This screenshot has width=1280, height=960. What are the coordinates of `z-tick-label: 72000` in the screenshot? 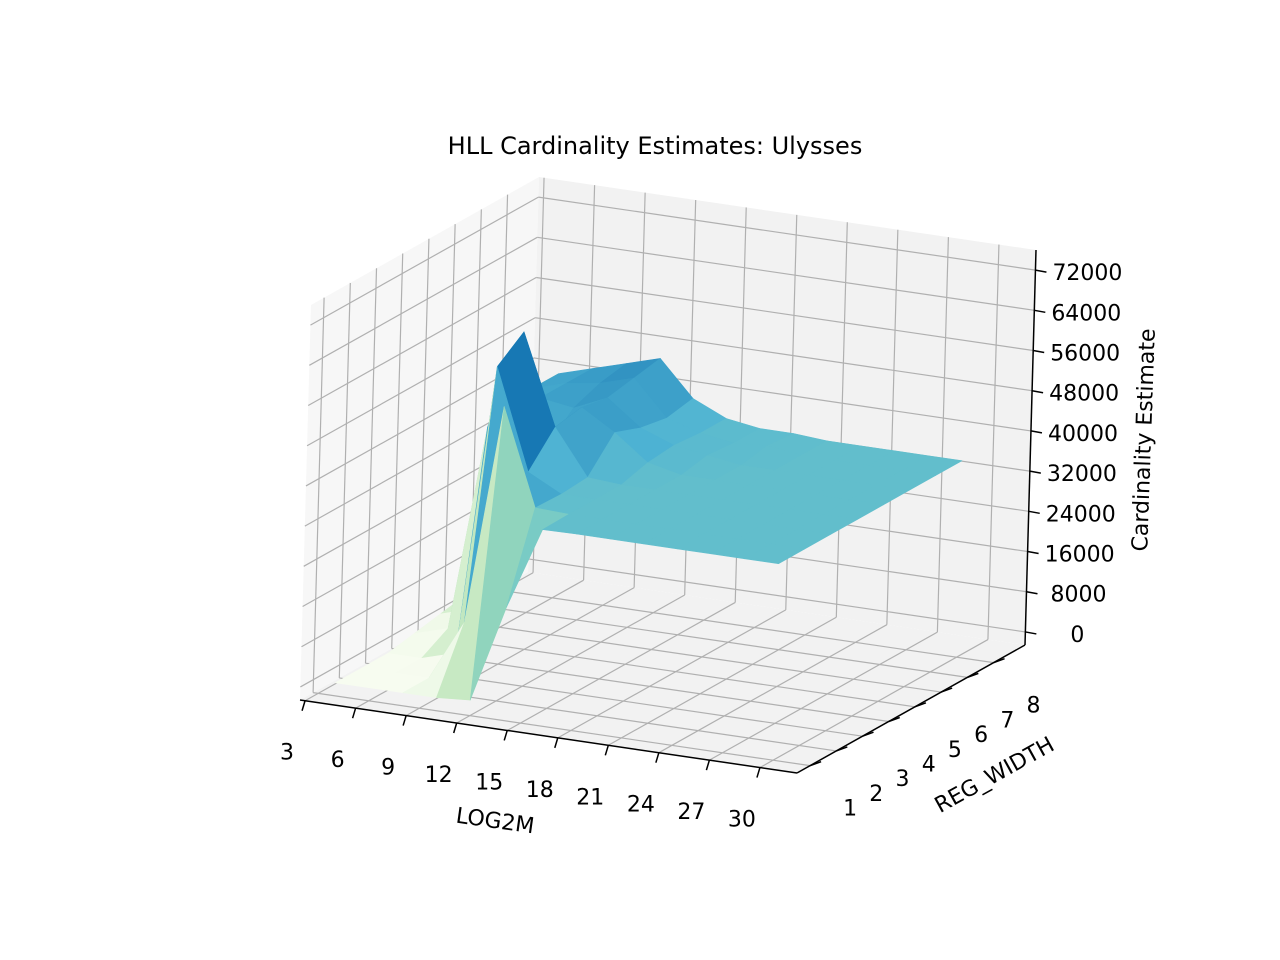 It's located at (1087, 273).